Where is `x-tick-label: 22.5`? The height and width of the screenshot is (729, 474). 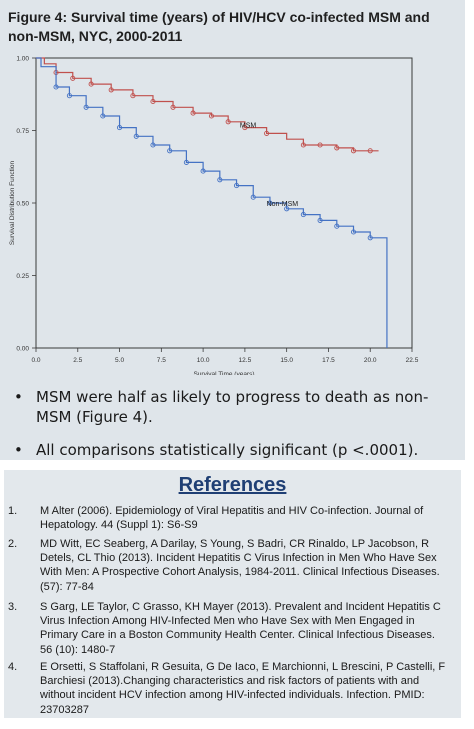
x-tick-label: 22.5 is located at coordinates (412, 360).